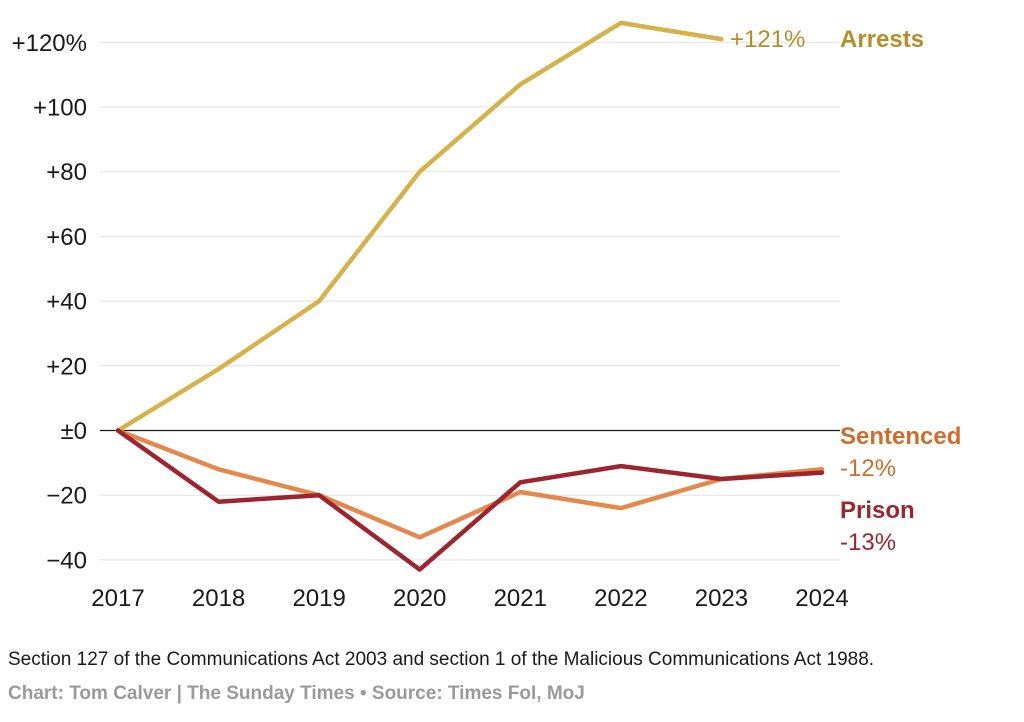 The width and height of the screenshot is (1024, 722). What do you see at coordinates (868, 542) in the screenshot?
I see `prison-value-label: -13%` at bounding box center [868, 542].